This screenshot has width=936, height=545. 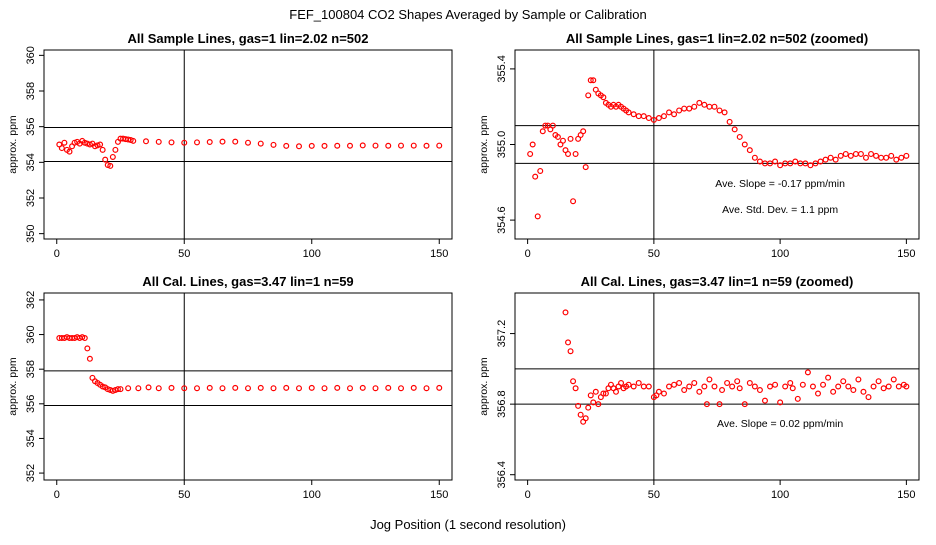 What do you see at coordinates (780, 210) in the screenshot?
I see `annotation: Ave. Std. Dev. = 1.1 ppm` at bounding box center [780, 210].